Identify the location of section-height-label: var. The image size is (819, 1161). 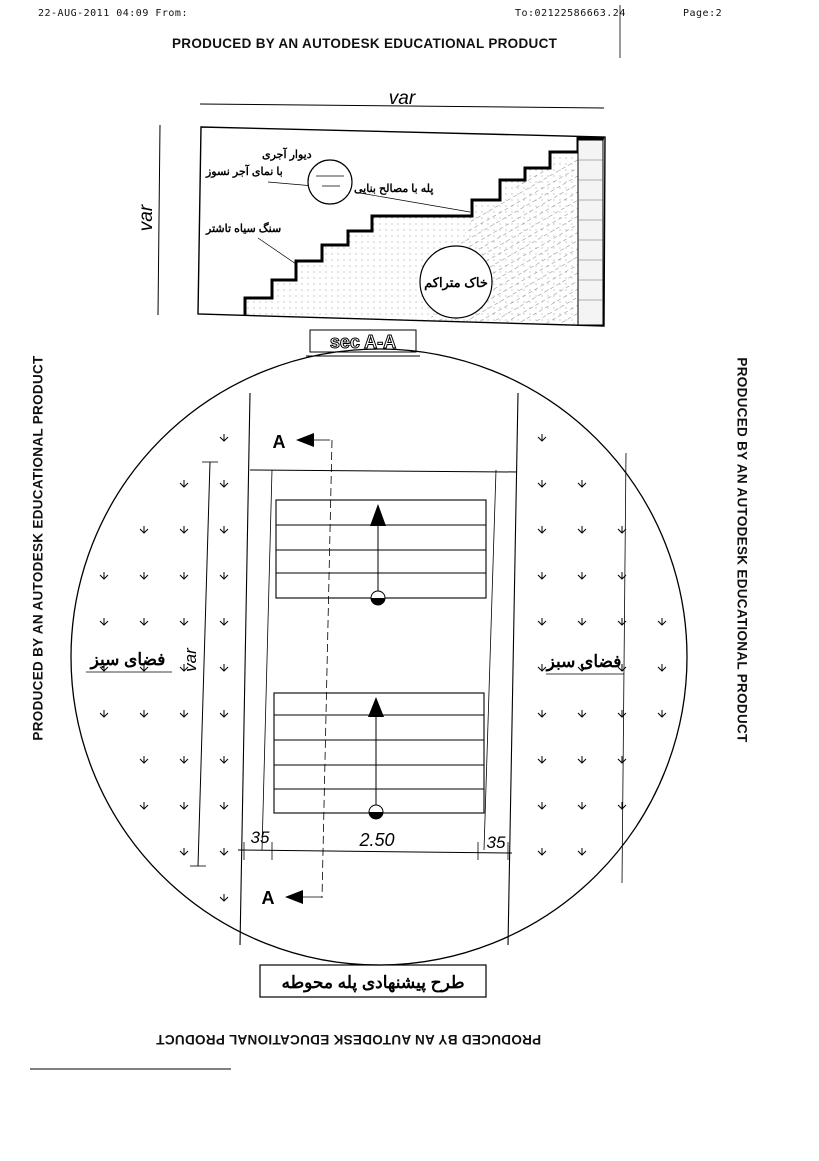
(146, 217).